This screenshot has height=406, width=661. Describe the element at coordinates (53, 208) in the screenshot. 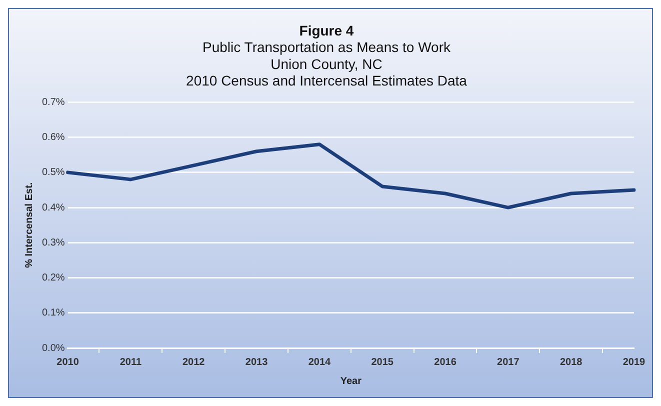

I see `y-tick-label: 0.4%` at that location.